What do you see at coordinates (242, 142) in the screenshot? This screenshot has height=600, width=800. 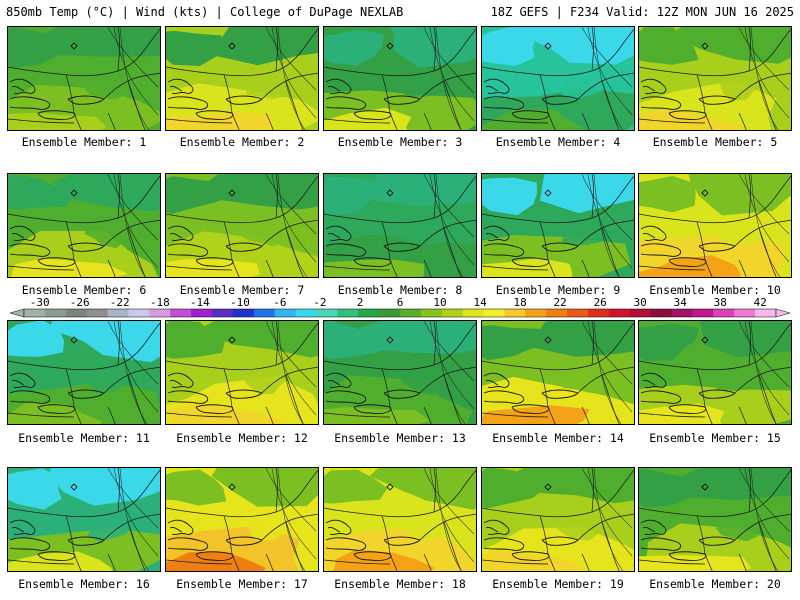 I see `ensemble-member-label: Ensemble Member: 2` at bounding box center [242, 142].